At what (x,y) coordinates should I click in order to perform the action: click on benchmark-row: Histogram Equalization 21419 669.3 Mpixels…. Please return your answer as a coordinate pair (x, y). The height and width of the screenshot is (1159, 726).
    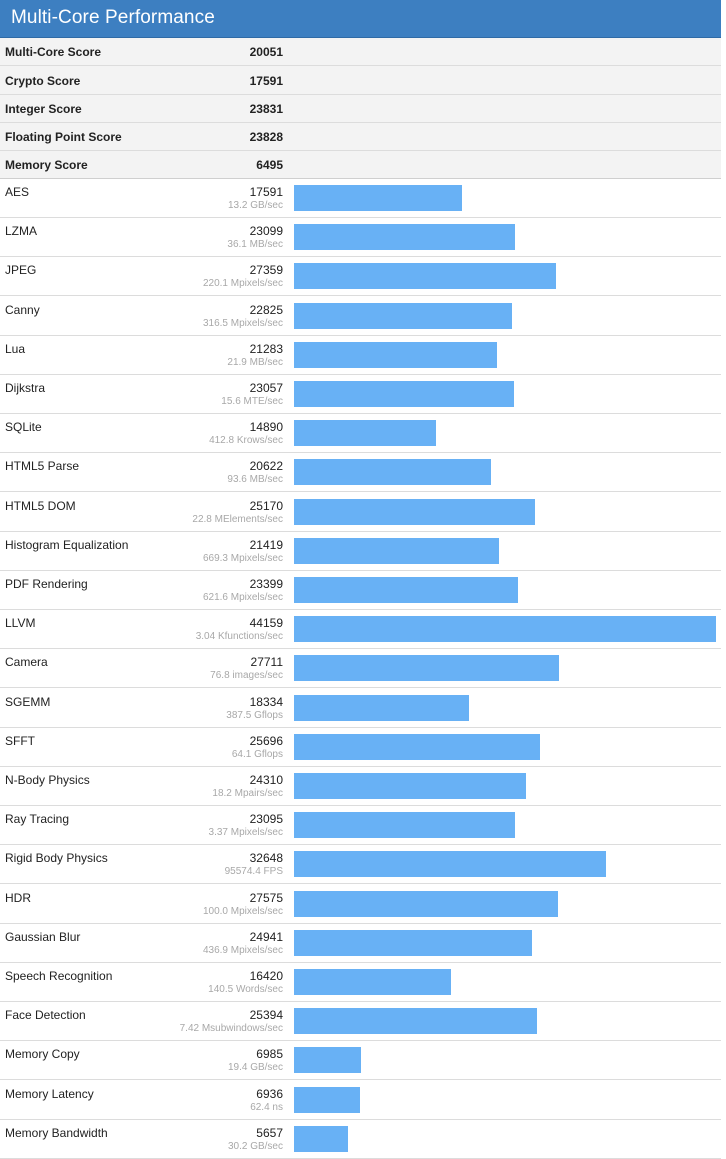
    Looking at the image, I should click on (360, 551).